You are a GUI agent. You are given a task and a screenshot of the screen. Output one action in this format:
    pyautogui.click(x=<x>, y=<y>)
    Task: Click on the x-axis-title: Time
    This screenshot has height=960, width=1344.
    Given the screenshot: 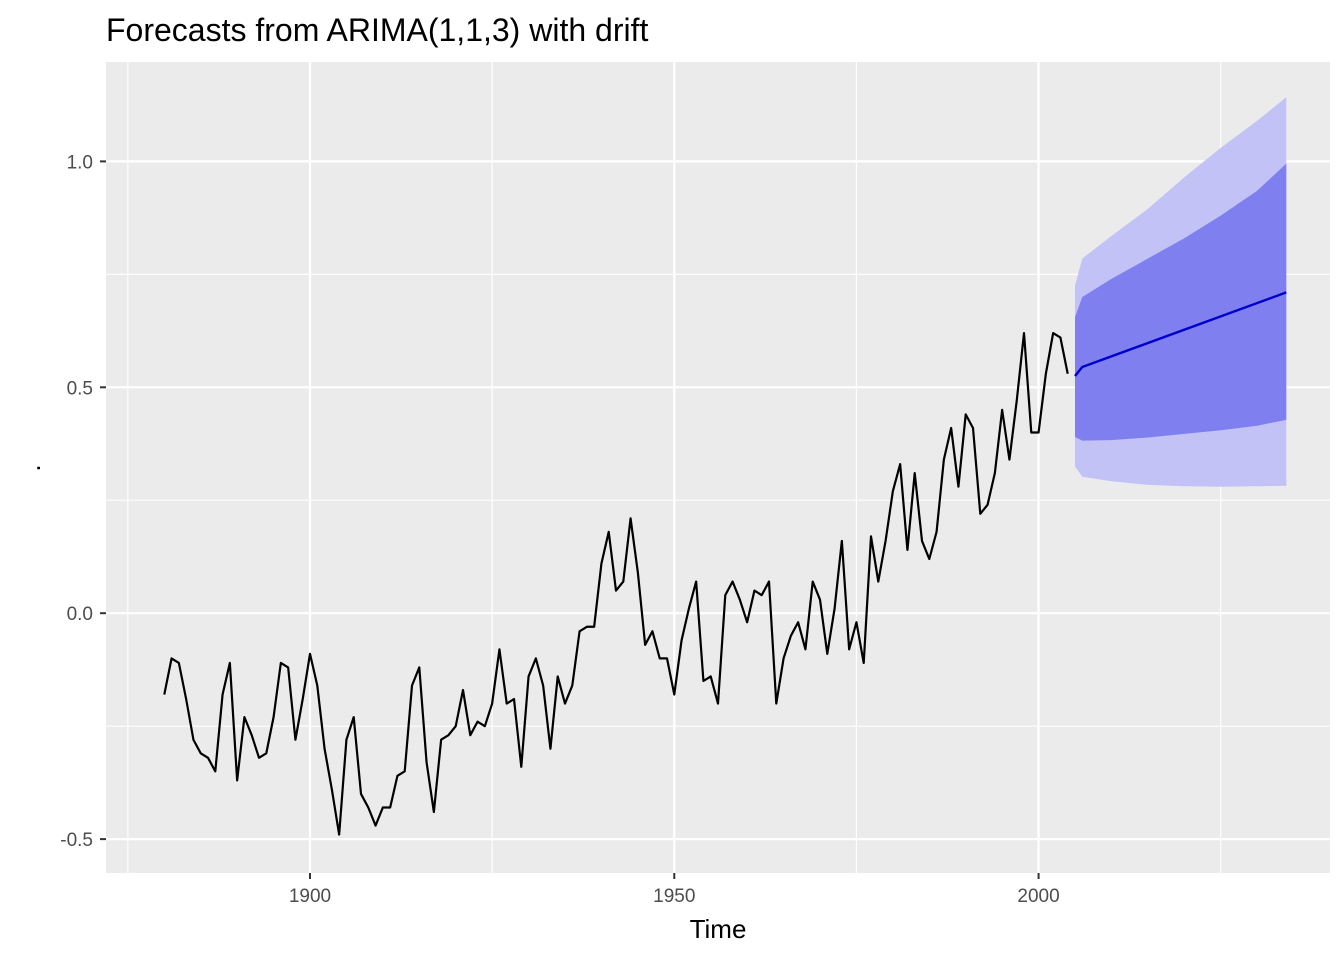 What is the action you would take?
    pyautogui.click(x=718, y=929)
    